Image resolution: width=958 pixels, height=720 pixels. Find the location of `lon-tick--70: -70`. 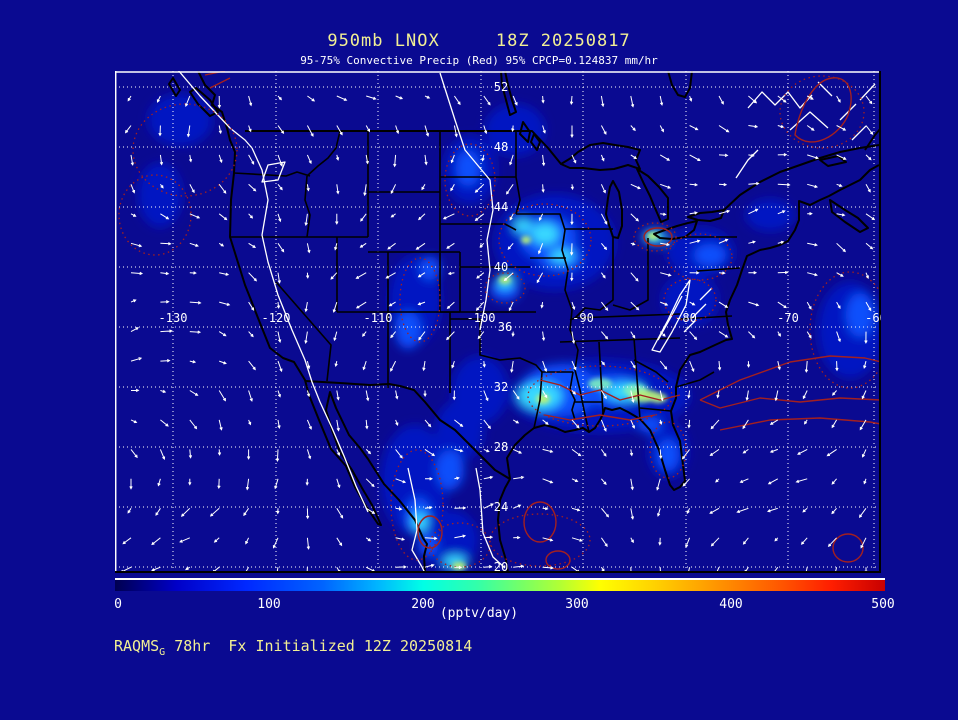

lon-tick--70: -70 is located at coordinates (788, 318).